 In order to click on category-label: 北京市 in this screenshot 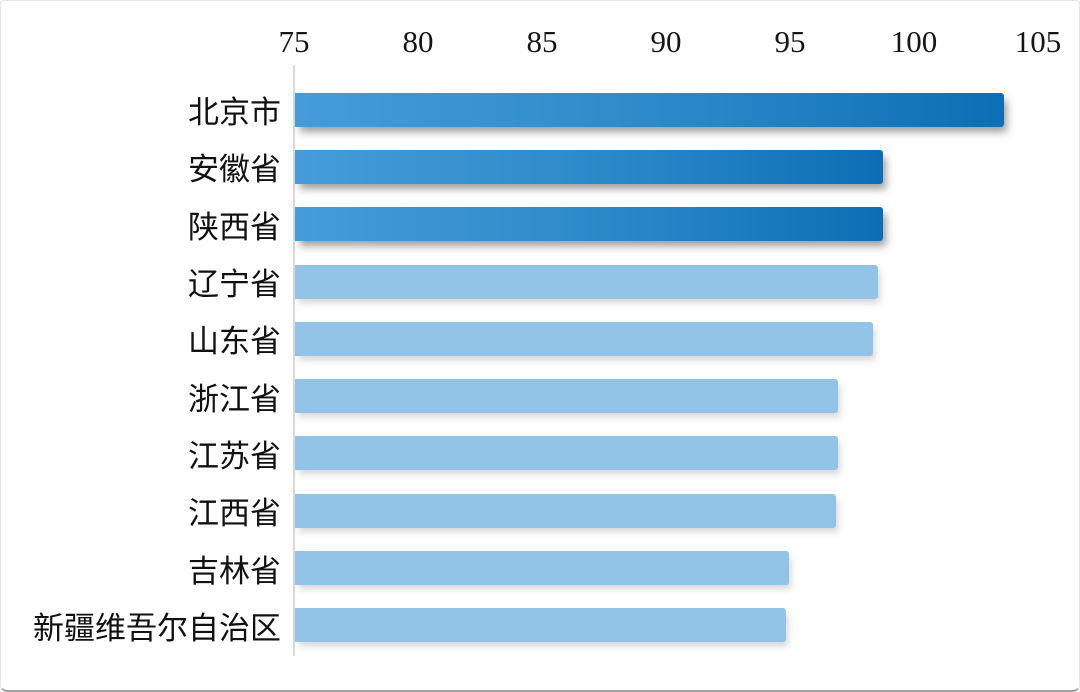, I will do `click(234, 113)`.